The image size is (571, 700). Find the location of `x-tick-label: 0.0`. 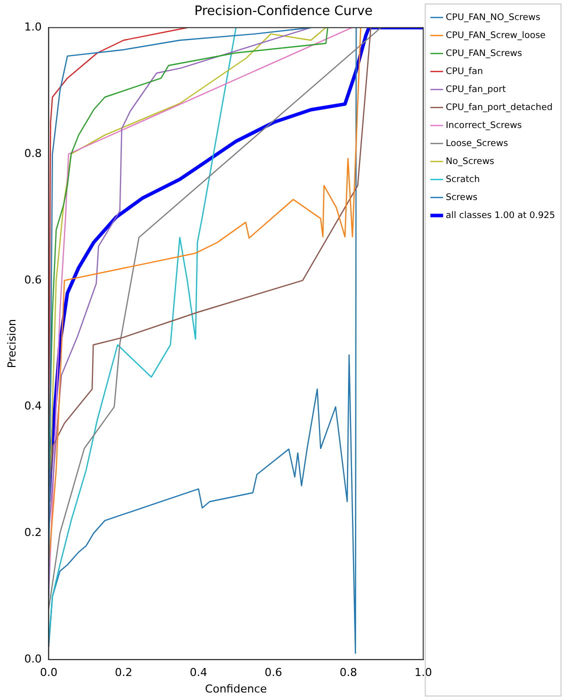

x-tick-label: 0.0 is located at coordinates (49, 673).